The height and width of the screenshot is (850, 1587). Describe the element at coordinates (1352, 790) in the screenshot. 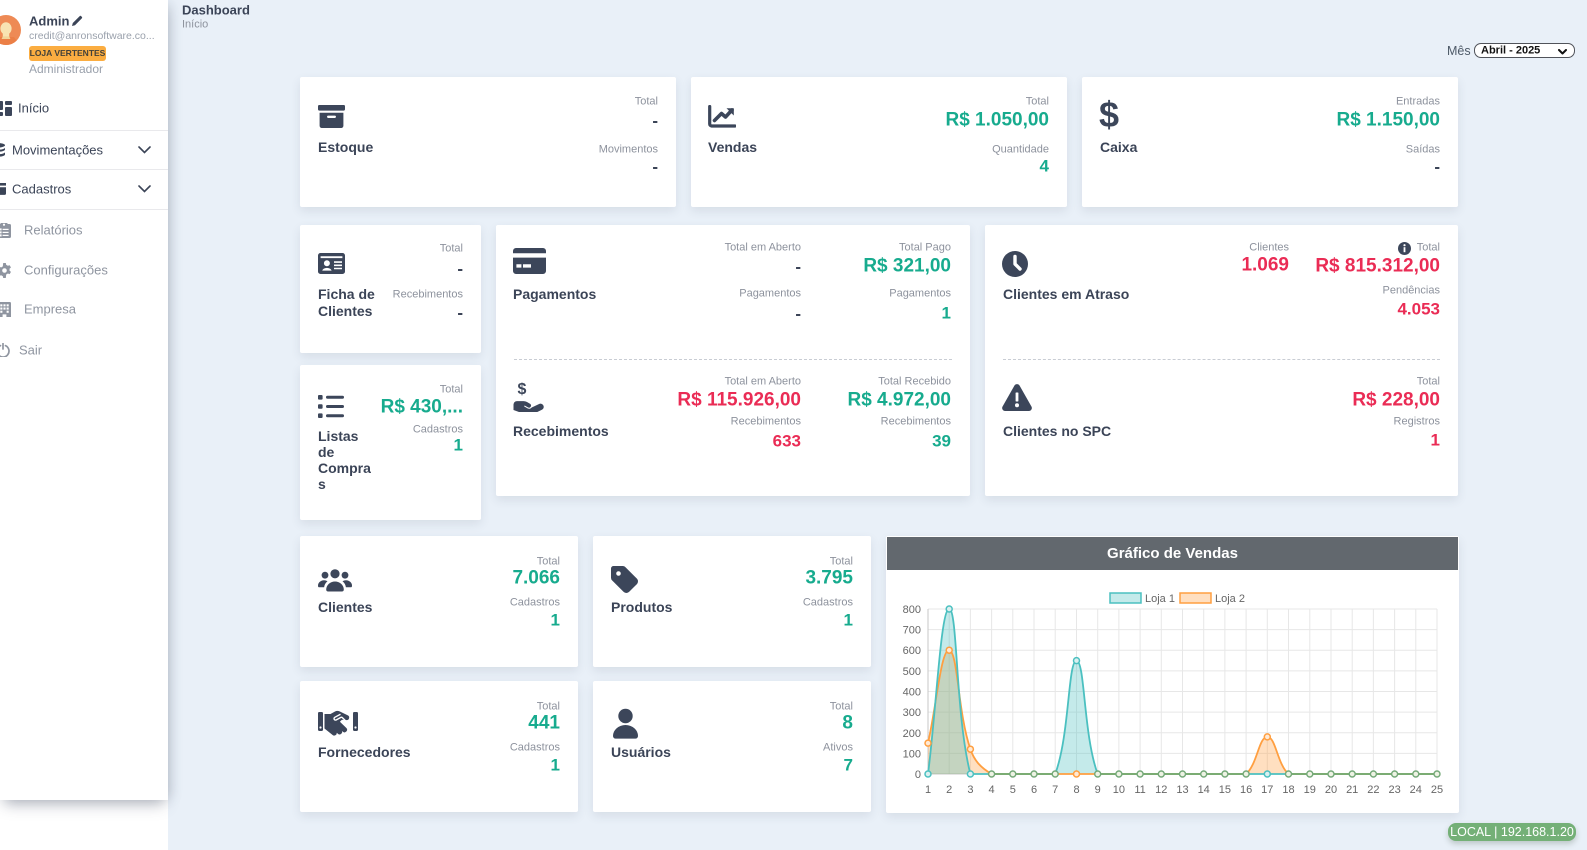

I see `svg-text: 21` at that location.